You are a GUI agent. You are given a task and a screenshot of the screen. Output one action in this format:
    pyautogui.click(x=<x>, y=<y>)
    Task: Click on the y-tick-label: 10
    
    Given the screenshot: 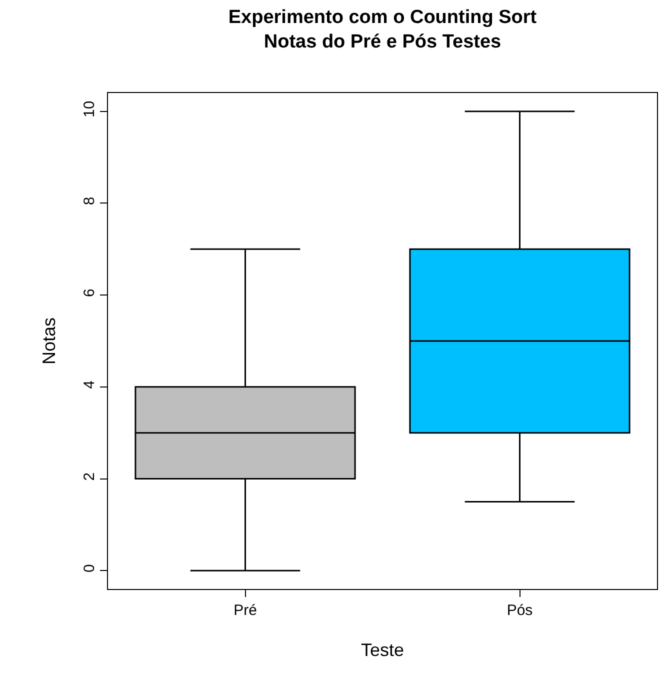 What is the action you would take?
    pyautogui.click(x=89, y=109)
    